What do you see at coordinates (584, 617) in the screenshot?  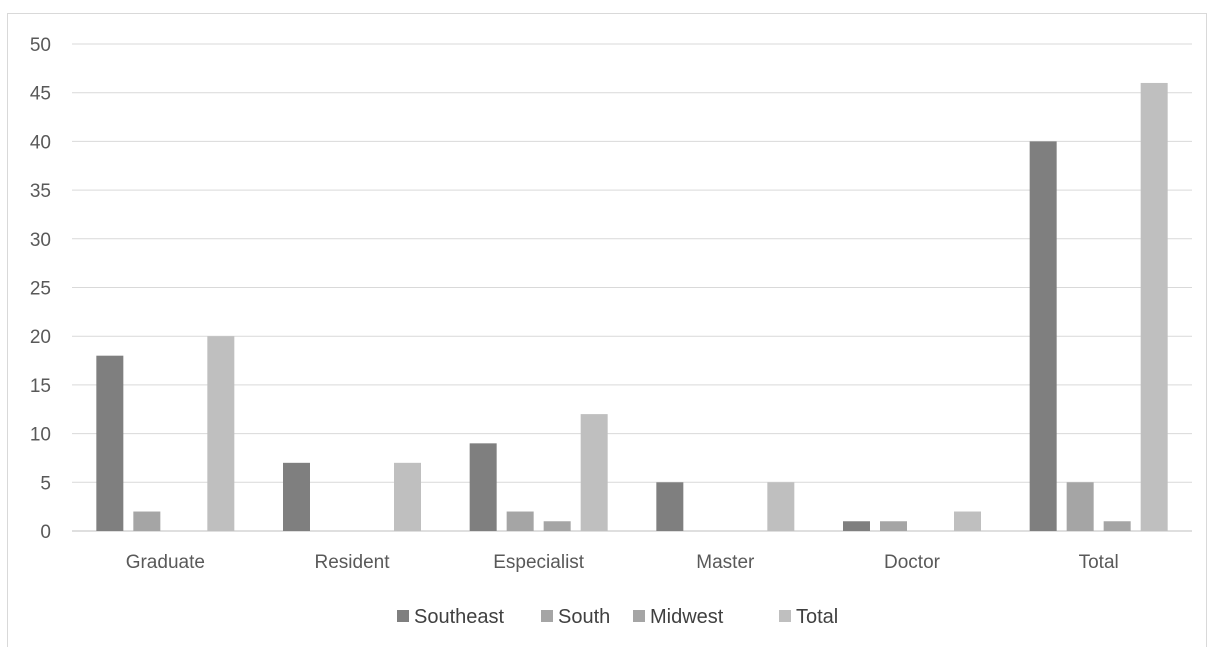 I see `legend-label: South` at bounding box center [584, 617].